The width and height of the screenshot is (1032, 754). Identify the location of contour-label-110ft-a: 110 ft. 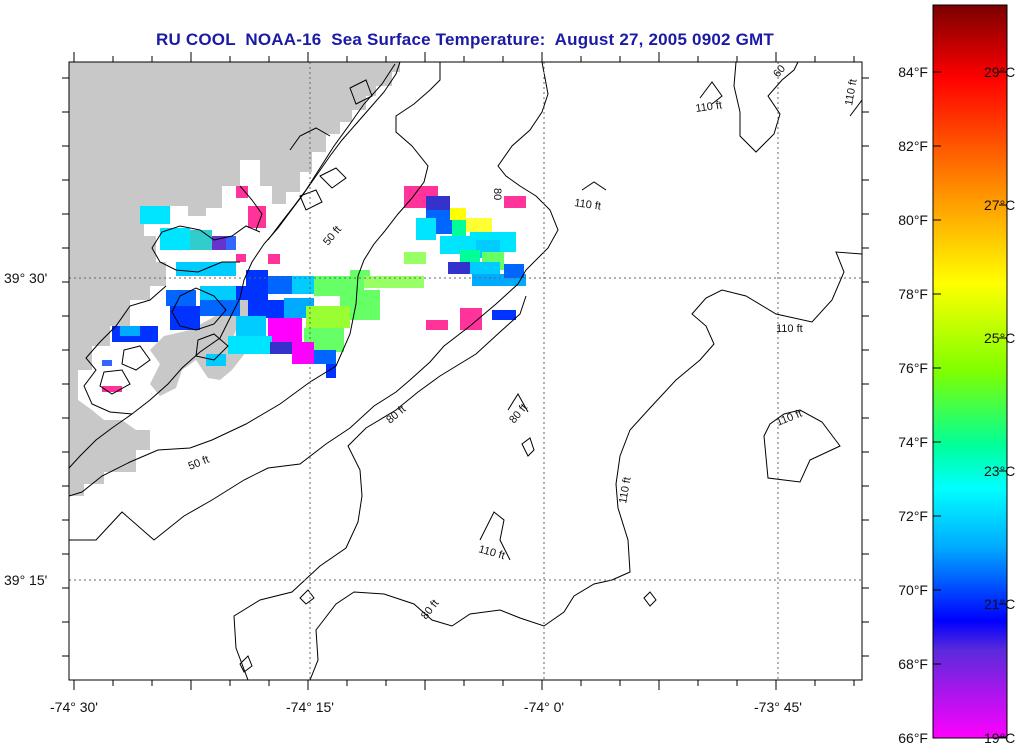
(709, 107).